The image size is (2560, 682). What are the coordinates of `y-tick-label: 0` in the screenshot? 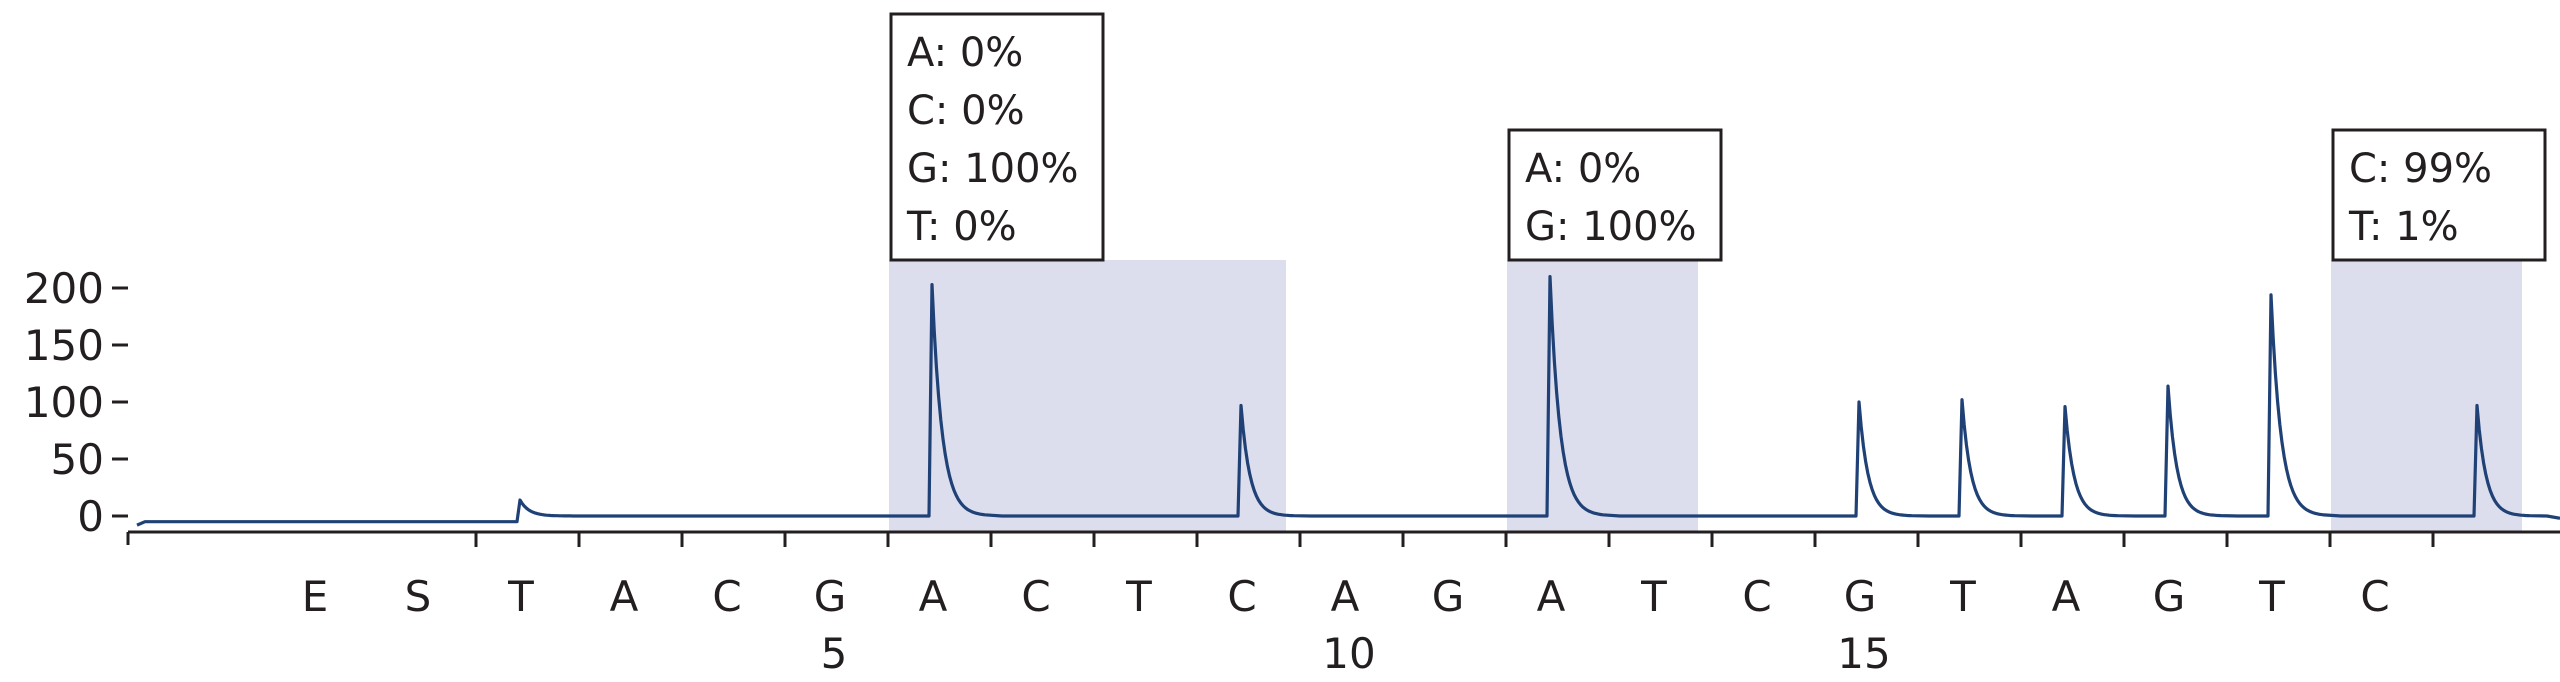 It's located at (90, 516).